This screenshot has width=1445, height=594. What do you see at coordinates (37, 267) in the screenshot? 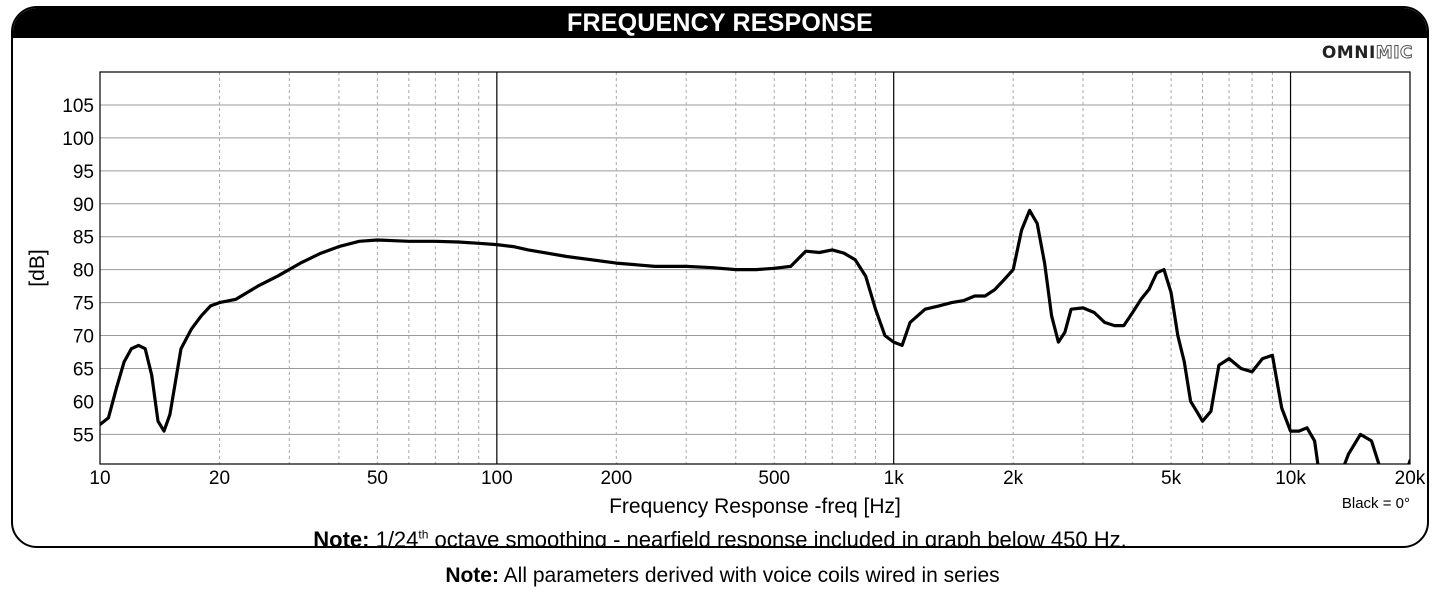
I see `y-axis-label: [dB]` at bounding box center [37, 267].